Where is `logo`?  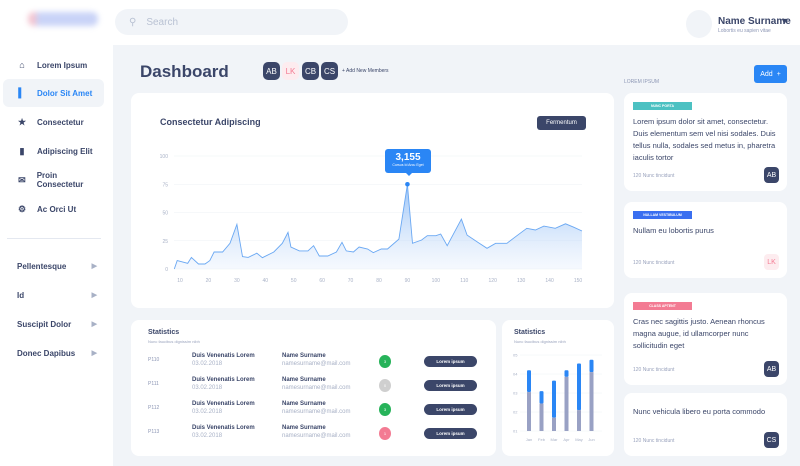
logo is located at coordinates (63, 19).